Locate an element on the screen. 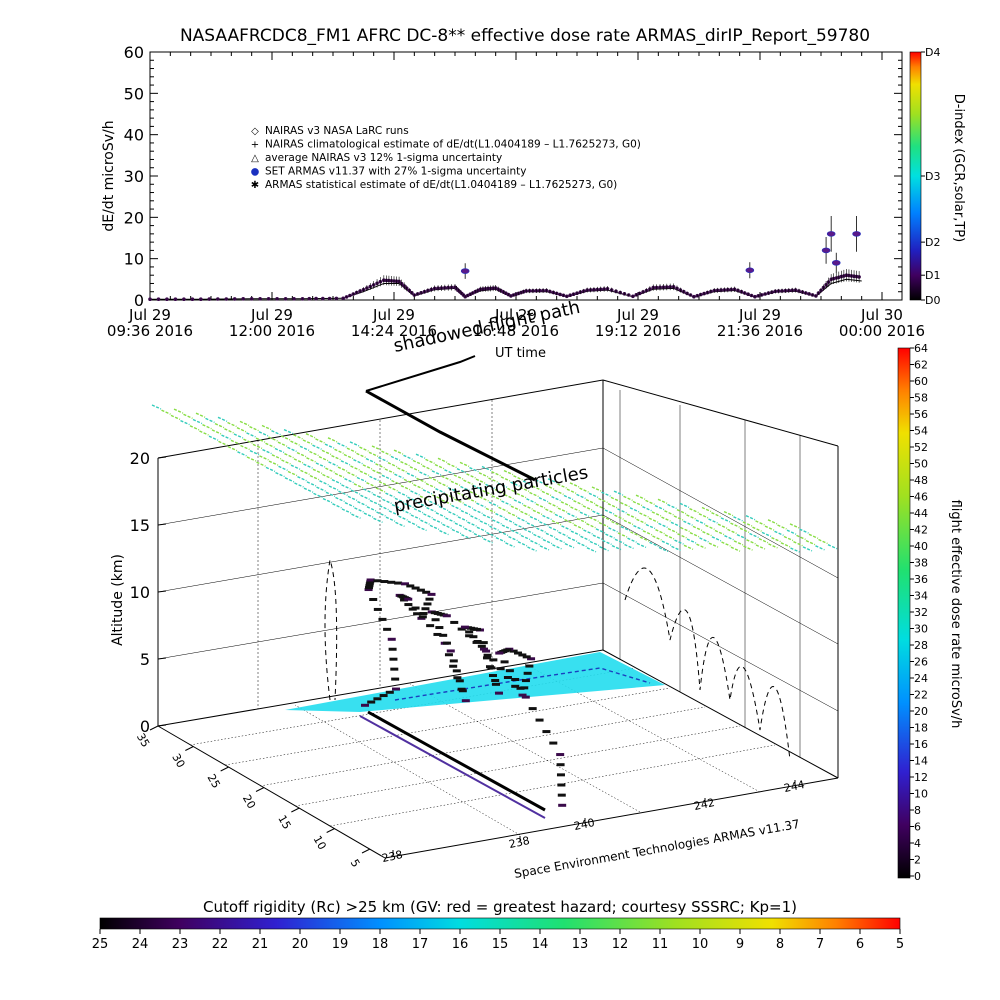 Image resolution: width=1000 pixels, height=1000 pixels. rigidity-tick-label: 8 is located at coordinates (780, 944).